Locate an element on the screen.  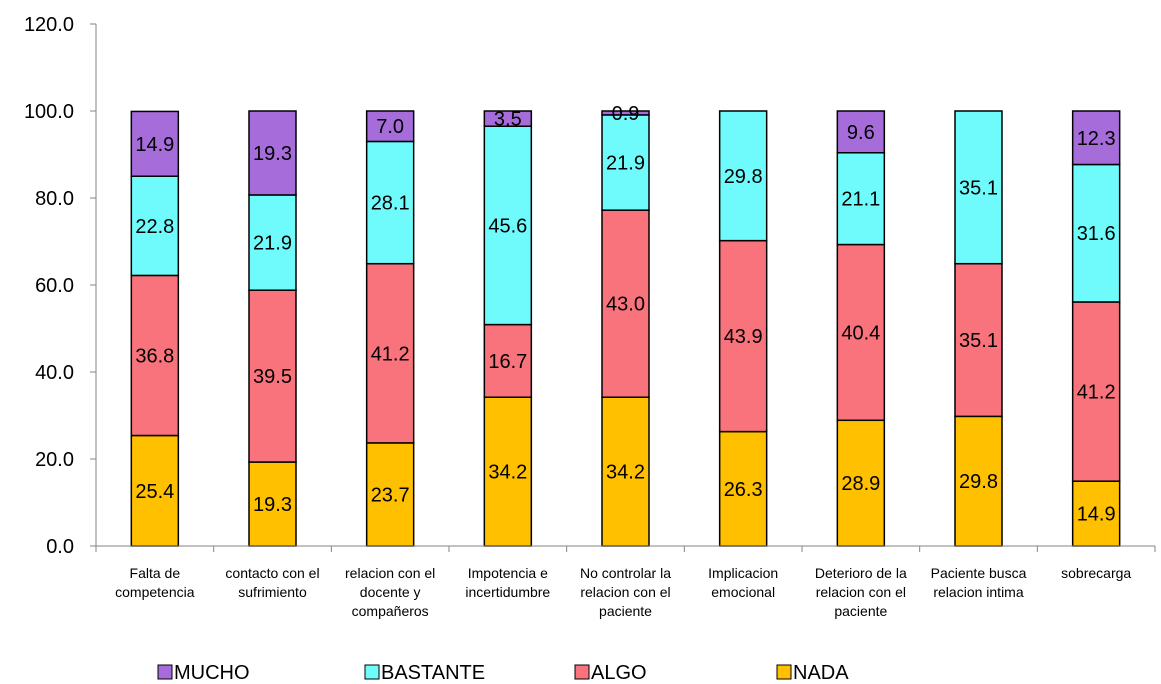
data-label: 26.3 is located at coordinates (743, 490).